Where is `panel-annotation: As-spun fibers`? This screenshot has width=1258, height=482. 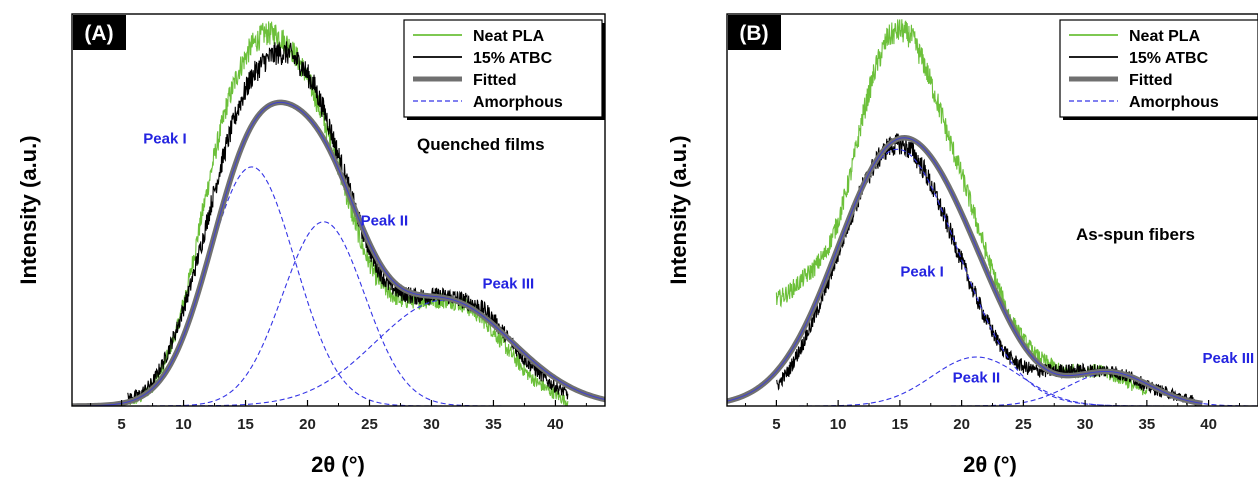
panel-annotation: As-spun fibers is located at coordinates (1135, 234).